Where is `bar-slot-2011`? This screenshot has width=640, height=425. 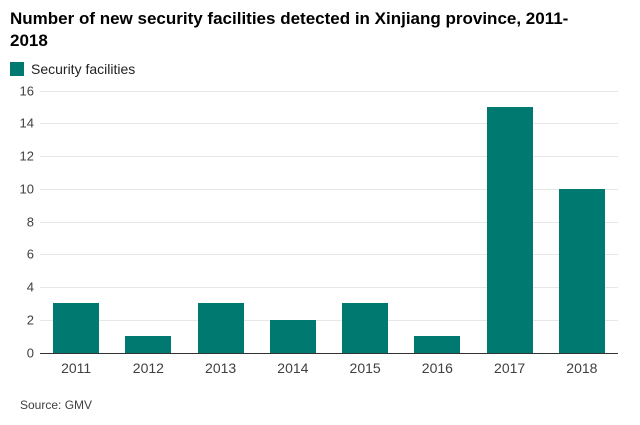 bar-slot-2011 is located at coordinates (76, 222).